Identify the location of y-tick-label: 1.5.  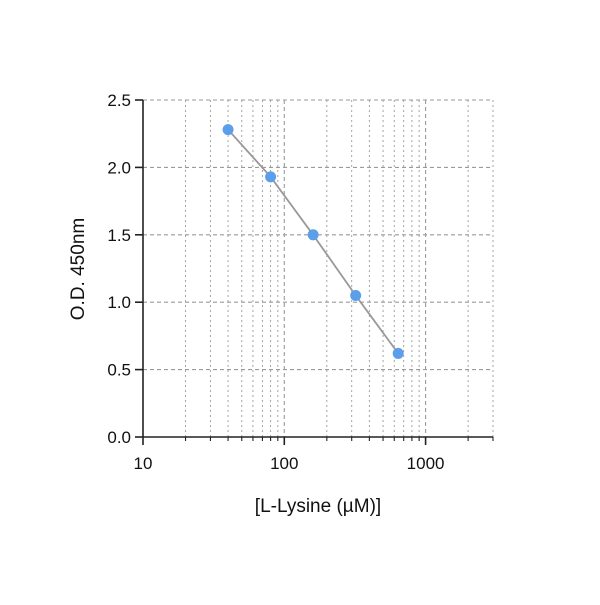
(119, 235).